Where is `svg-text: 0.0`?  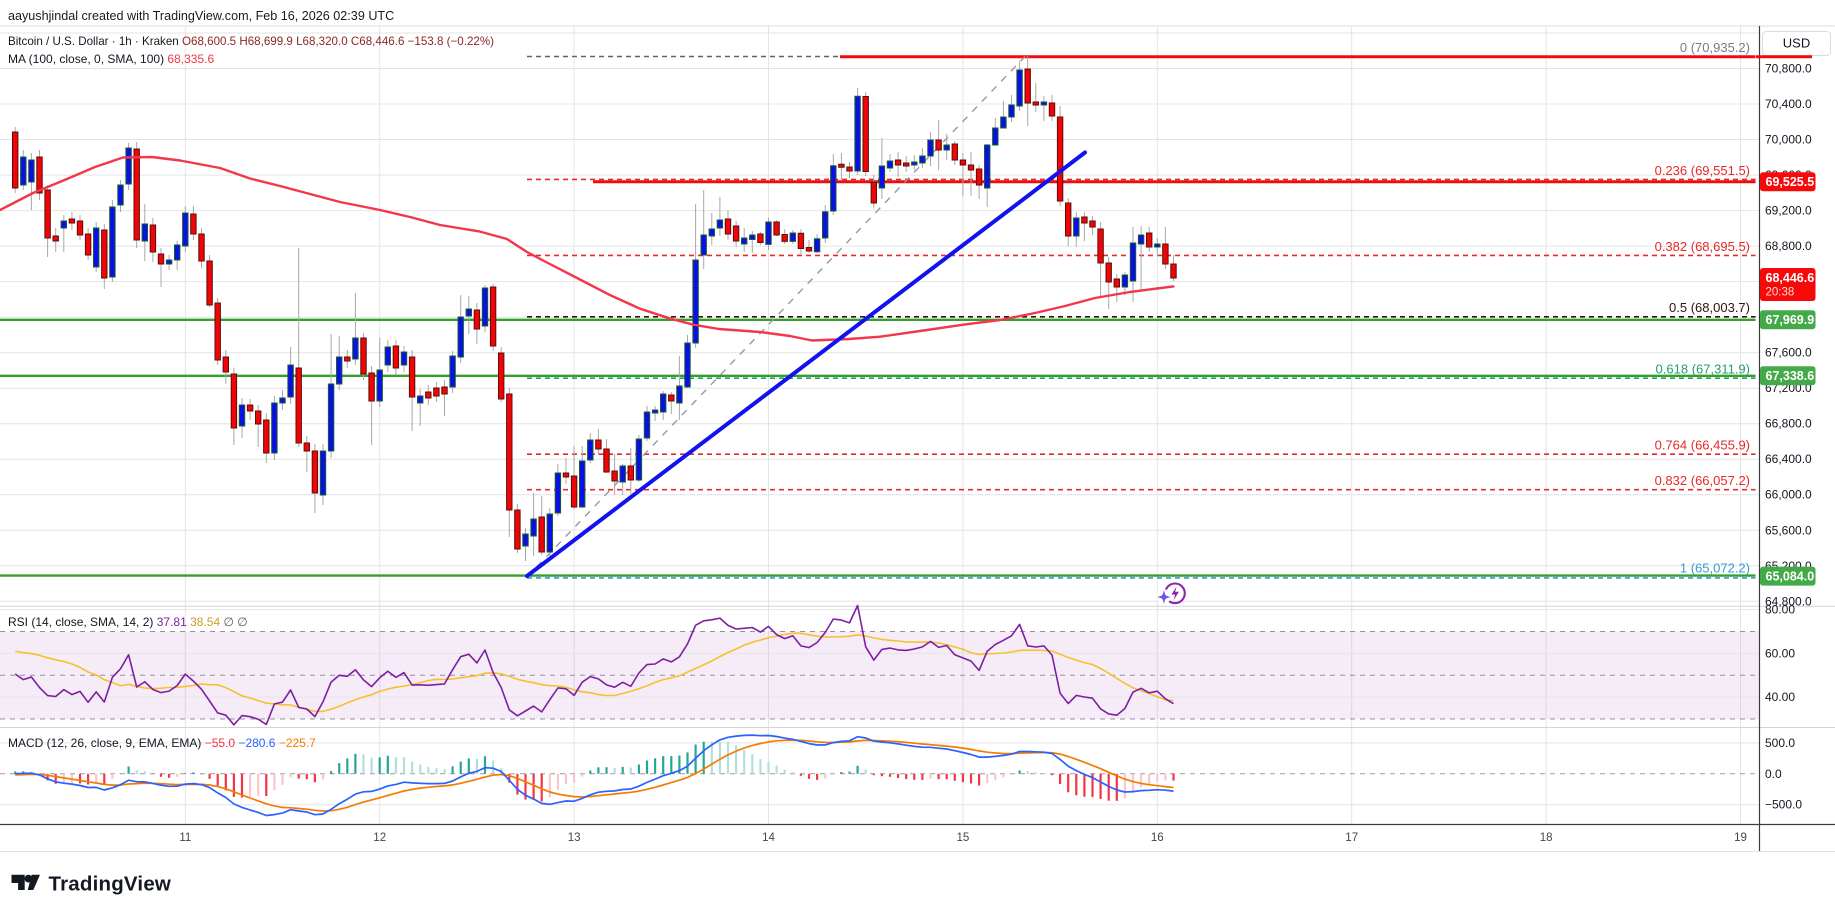 svg-text: 0.0 is located at coordinates (1773, 774).